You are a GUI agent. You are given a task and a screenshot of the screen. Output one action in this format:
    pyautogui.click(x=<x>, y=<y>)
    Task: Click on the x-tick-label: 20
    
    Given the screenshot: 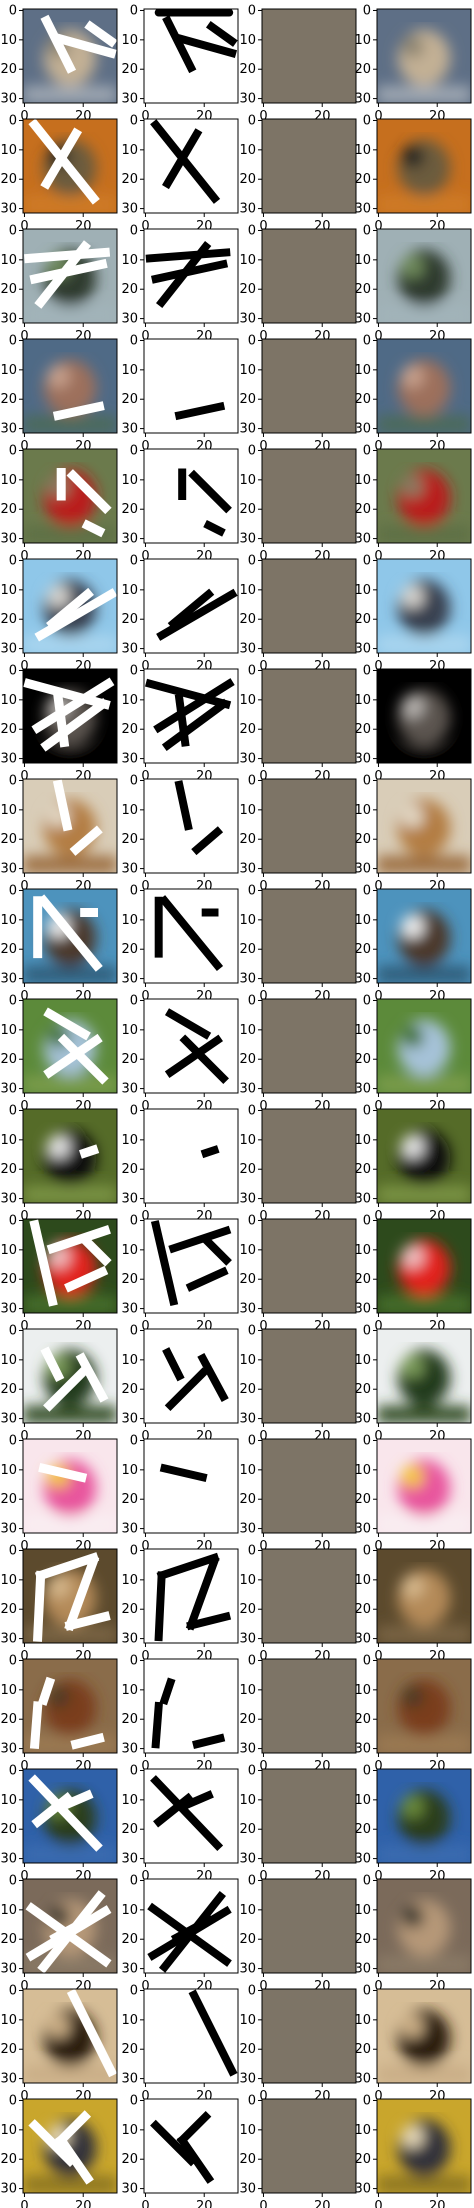 What is the action you would take?
    pyautogui.click(x=204, y=2203)
    